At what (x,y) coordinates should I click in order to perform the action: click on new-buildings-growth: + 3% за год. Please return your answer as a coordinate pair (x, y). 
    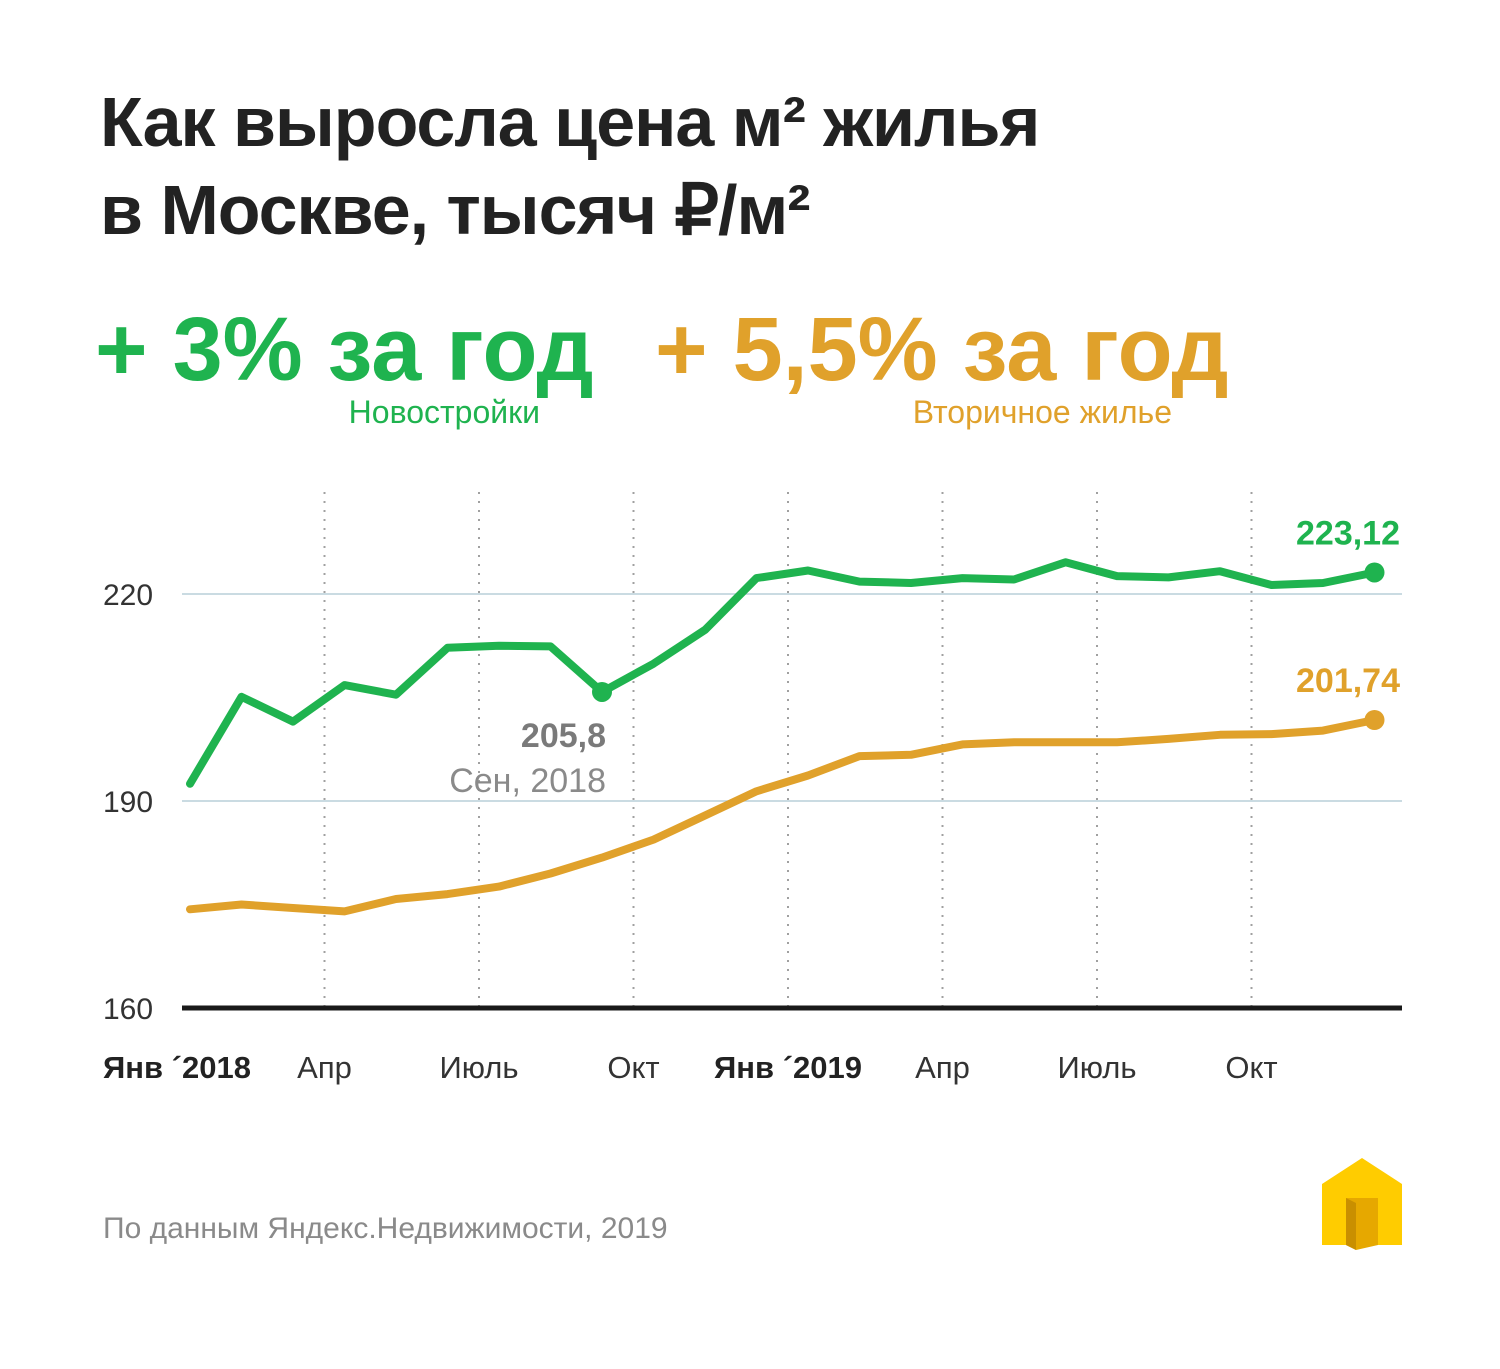
    Looking at the image, I should click on (344, 350).